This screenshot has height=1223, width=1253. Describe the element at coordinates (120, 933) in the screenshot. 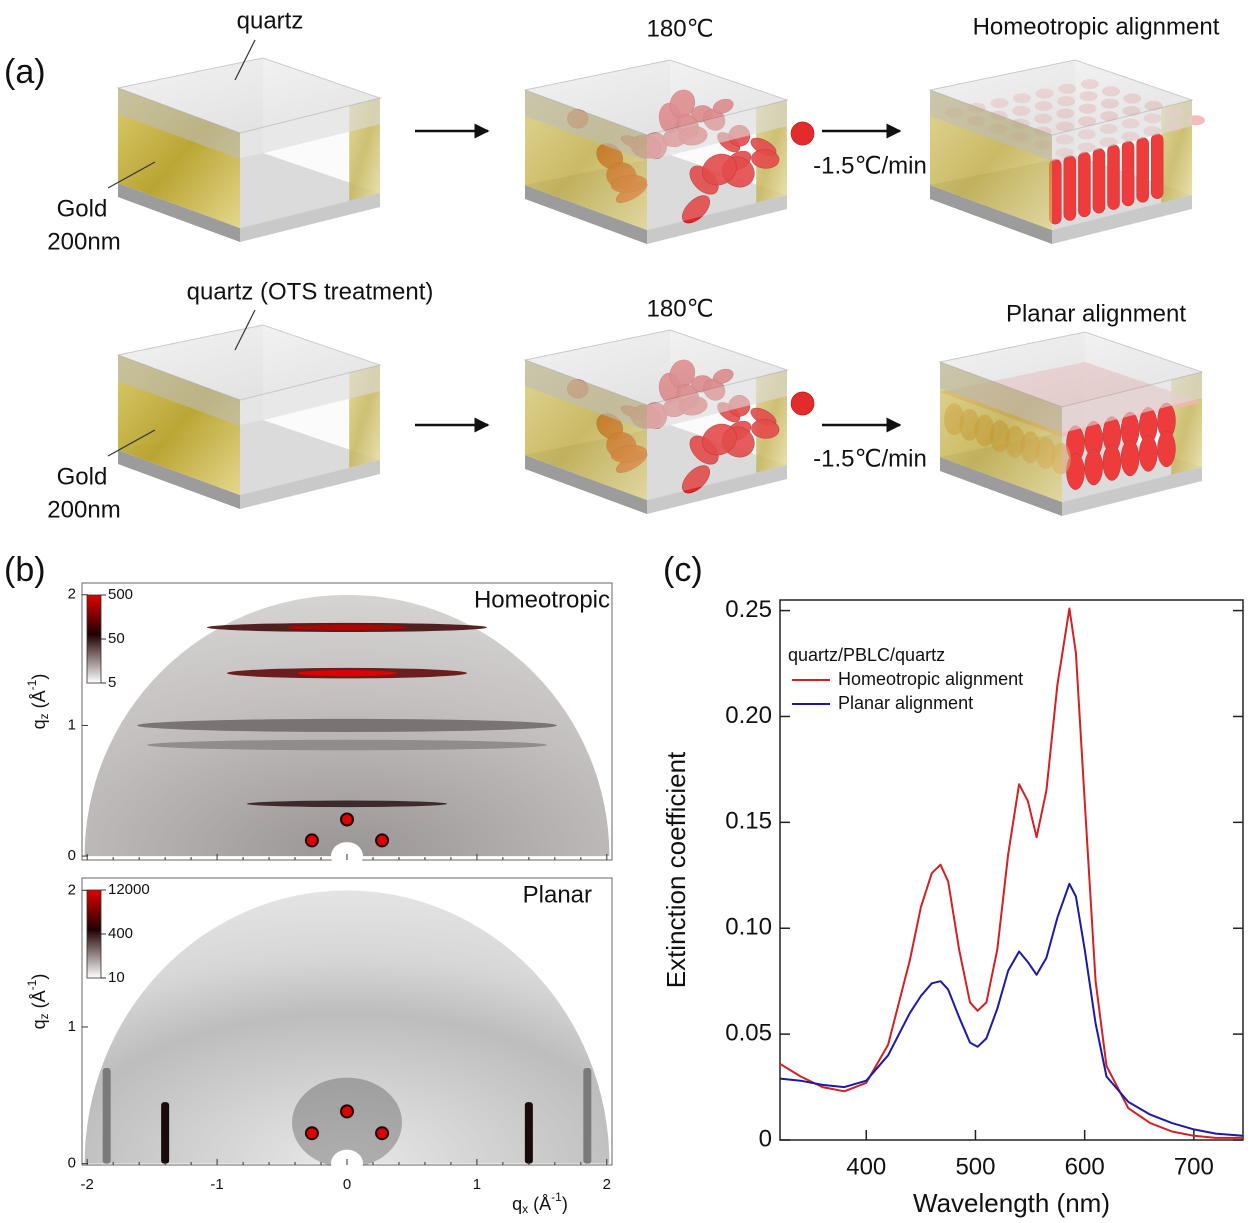

I see `colorbar-label: 400` at that location.